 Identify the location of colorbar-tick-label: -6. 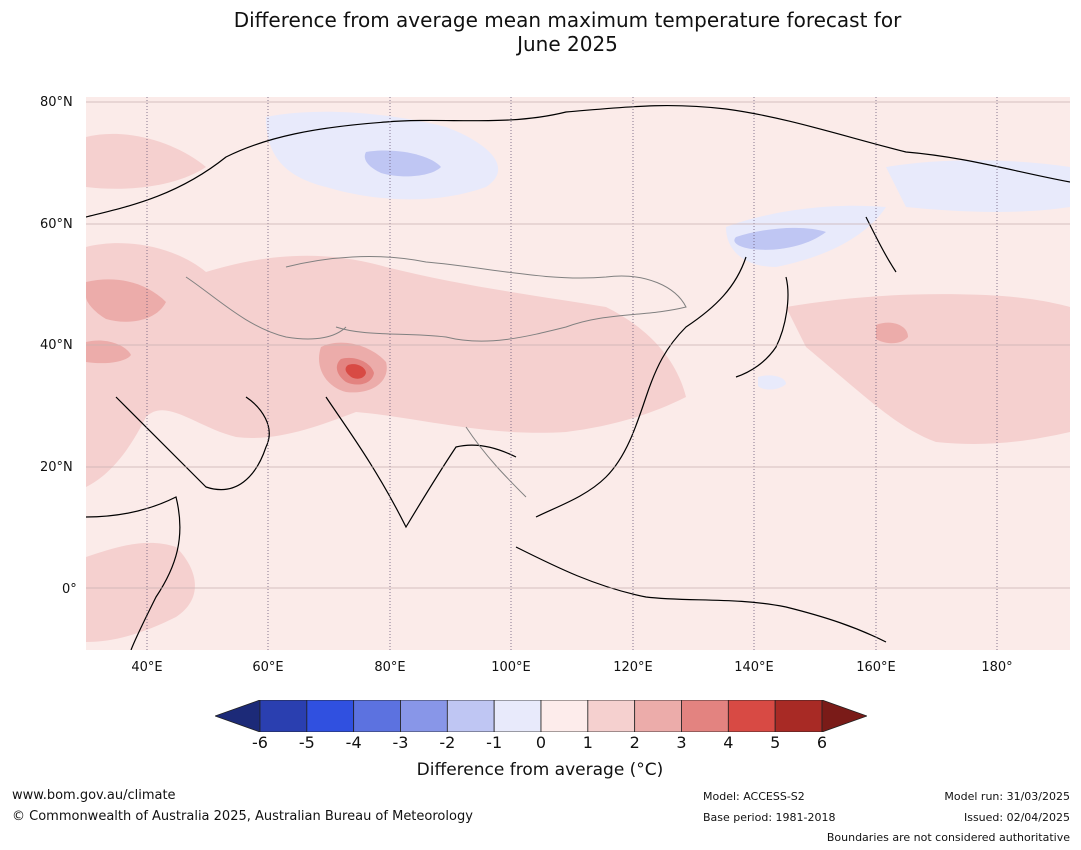
(260, 742).